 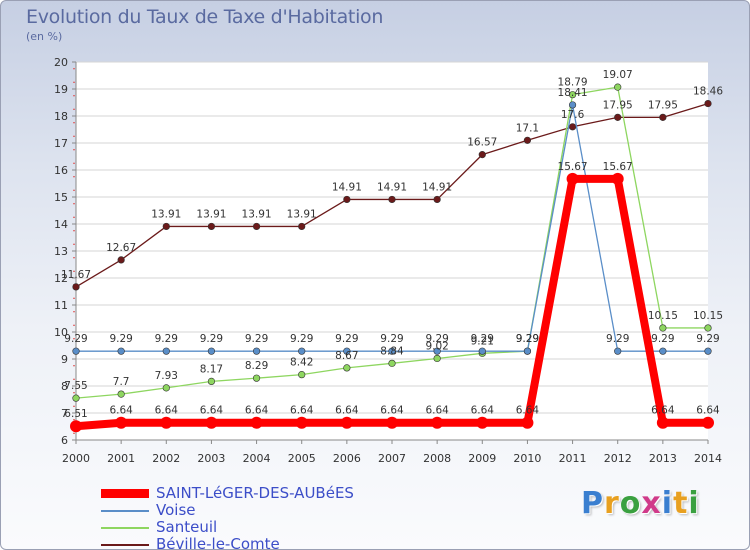 I want to click on data-label: 7.93, so click(x=166, y=376).